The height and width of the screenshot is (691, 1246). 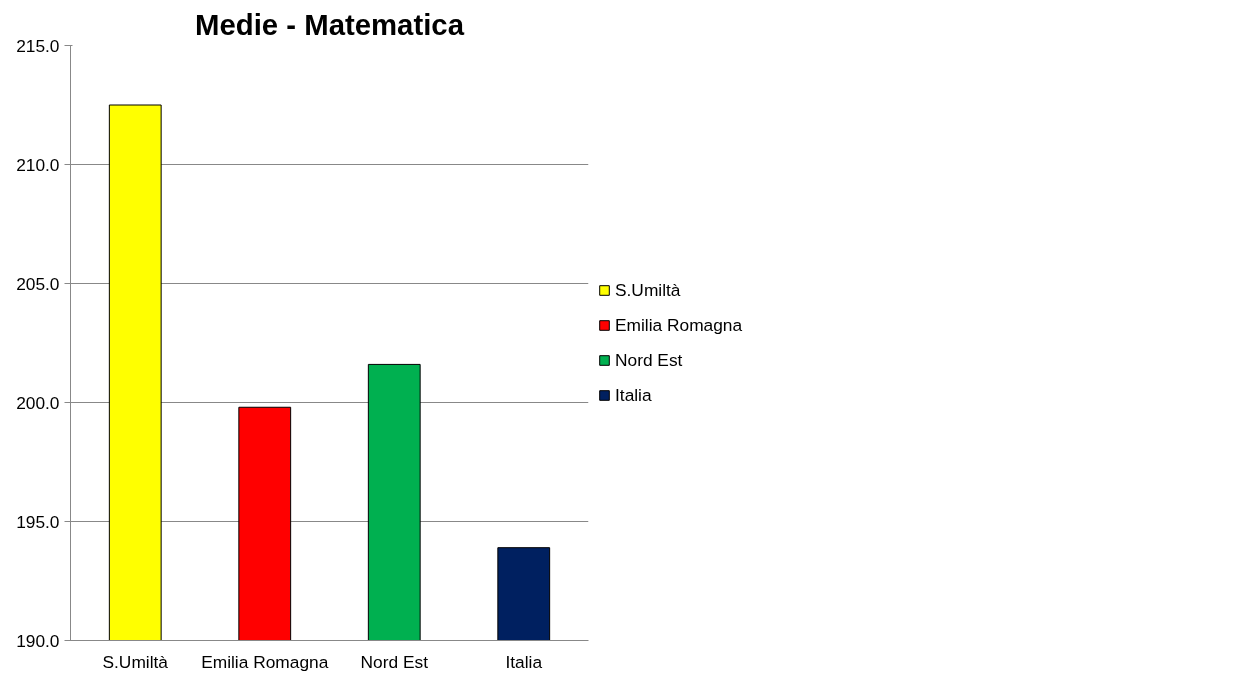 I want to click on x-tick-label: S.Umiltà, so click(x=135, y=661).